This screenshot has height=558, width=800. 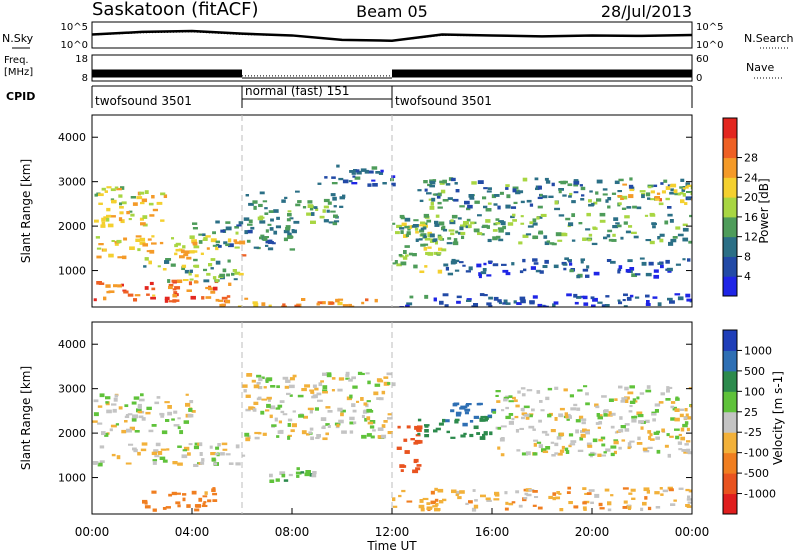 What do you see at coordinates (74, 27) in the screenshot?
I see `nsky-tick-top: 10^5` at bounding box center [74, 27].